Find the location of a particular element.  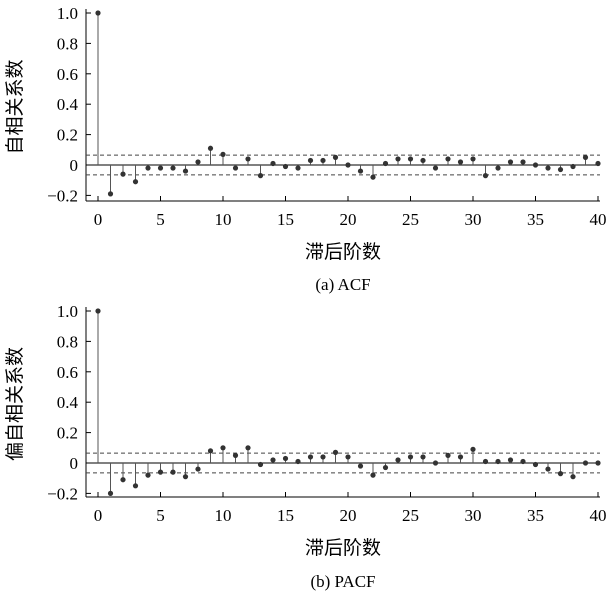

y-tick-label: 0.8 is located at coordinates (67, 341).